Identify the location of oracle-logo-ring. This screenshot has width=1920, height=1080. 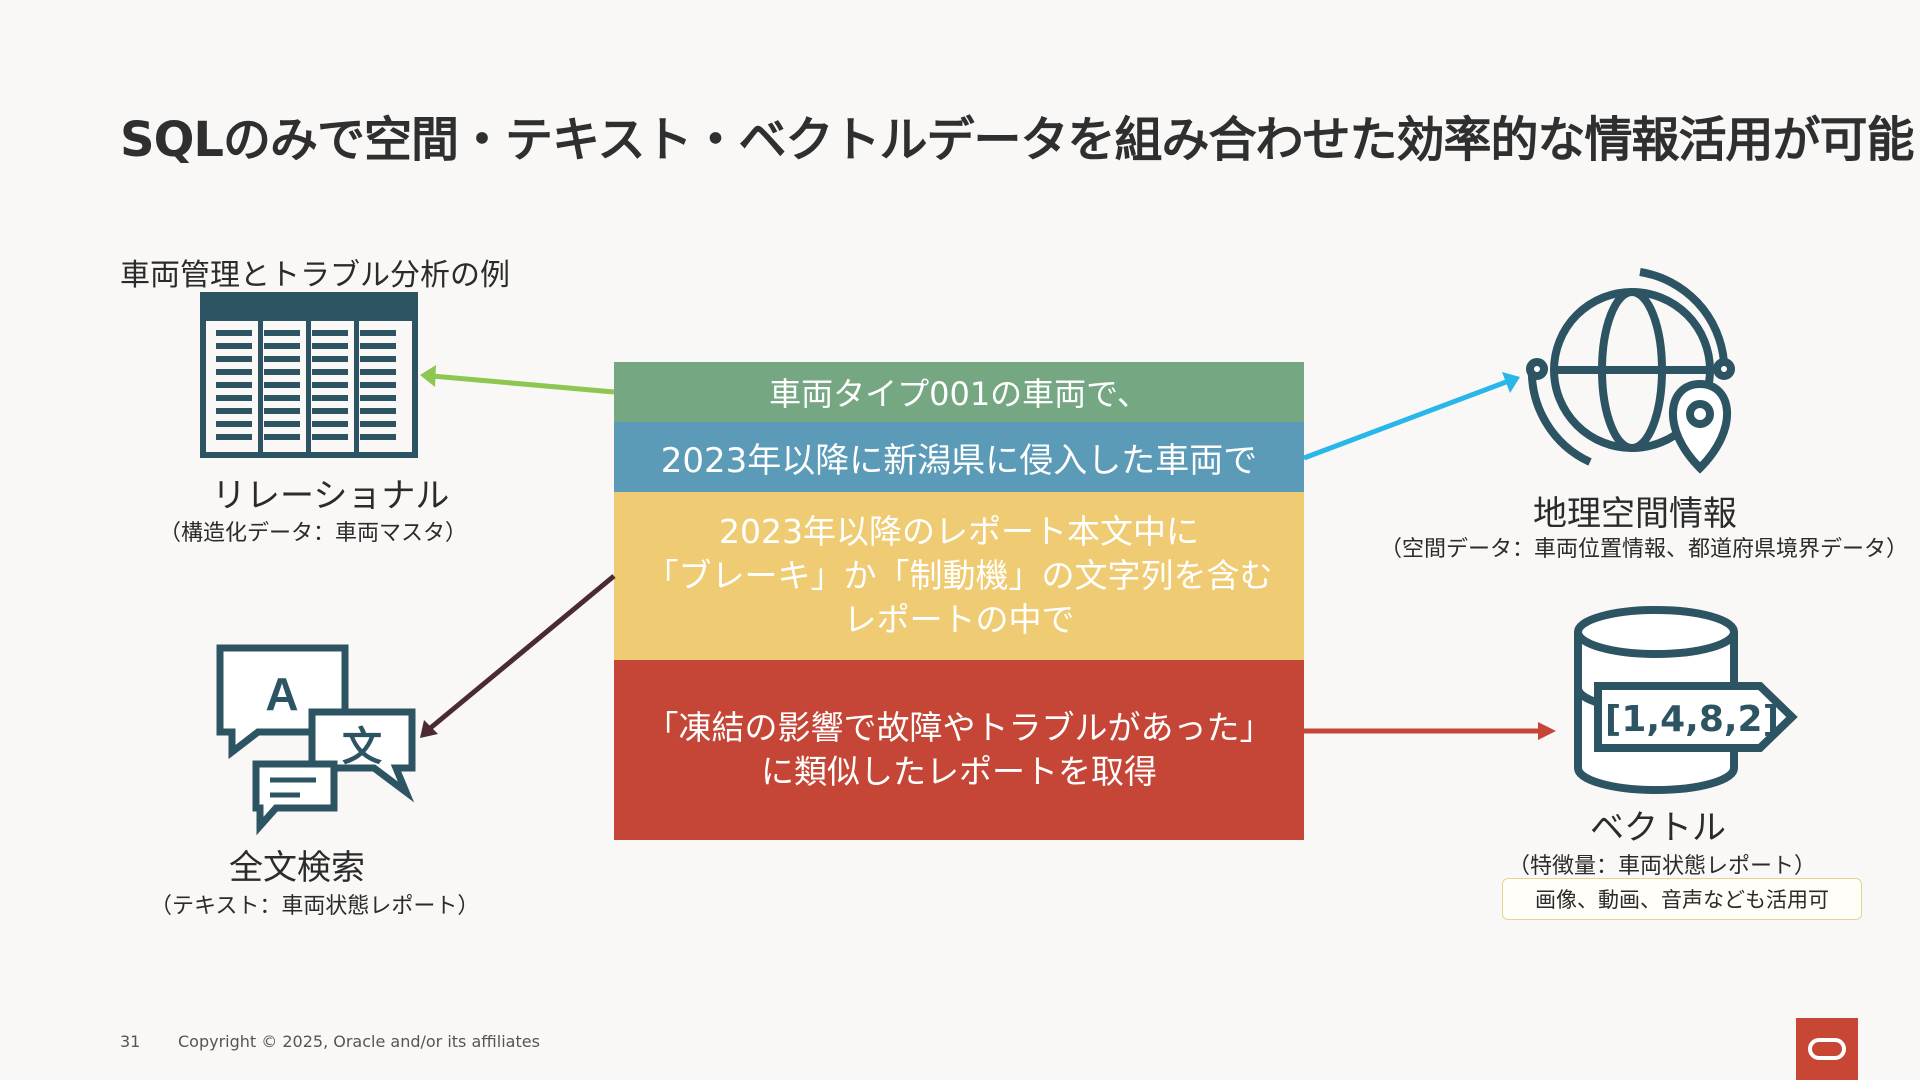
(1827, 1049).